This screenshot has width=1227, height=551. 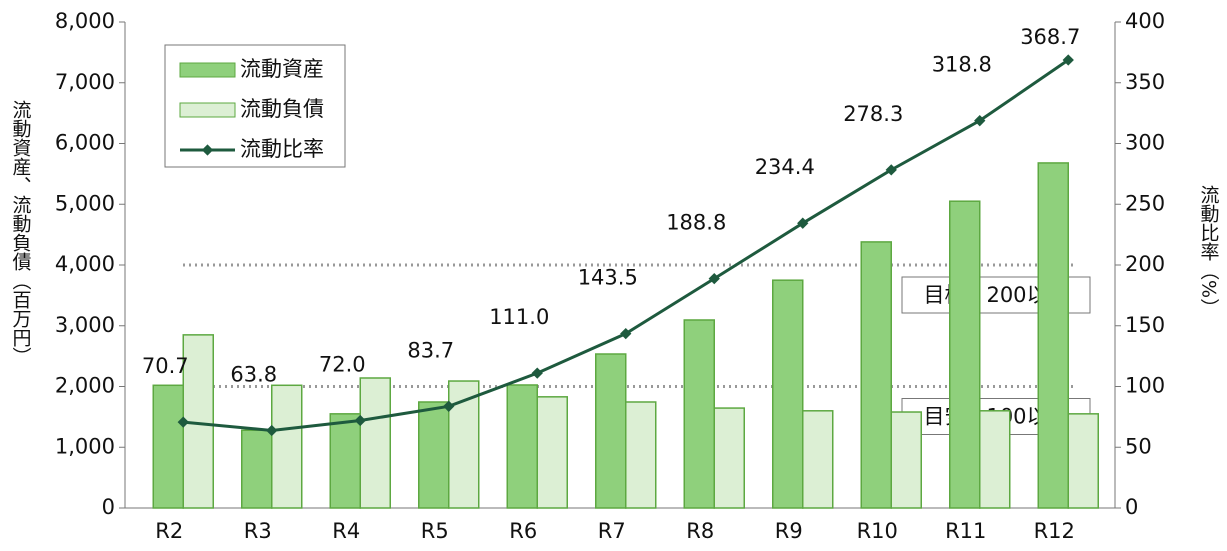 What do you see at coordinates (435, 531) in the screenshot?
I see `x-tick-label: R5` at bounding box center [435, 531].